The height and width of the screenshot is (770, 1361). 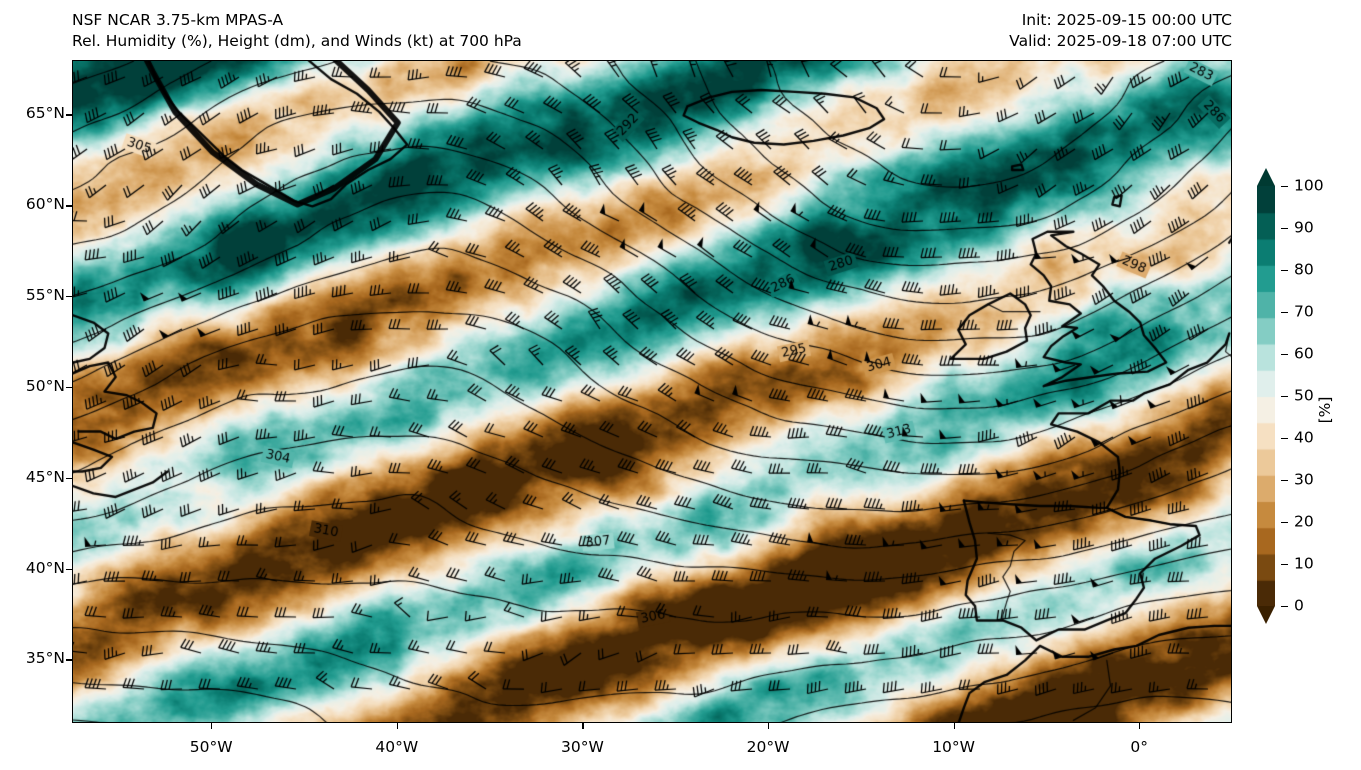 I want to click on colorbar-tick-label: 0, so click(x=1299, y=605).